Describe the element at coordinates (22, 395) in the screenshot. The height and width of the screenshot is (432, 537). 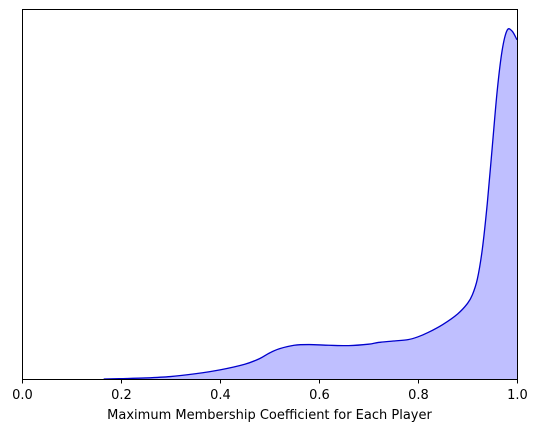
I see `x-tick-label: 0.0` at that location.